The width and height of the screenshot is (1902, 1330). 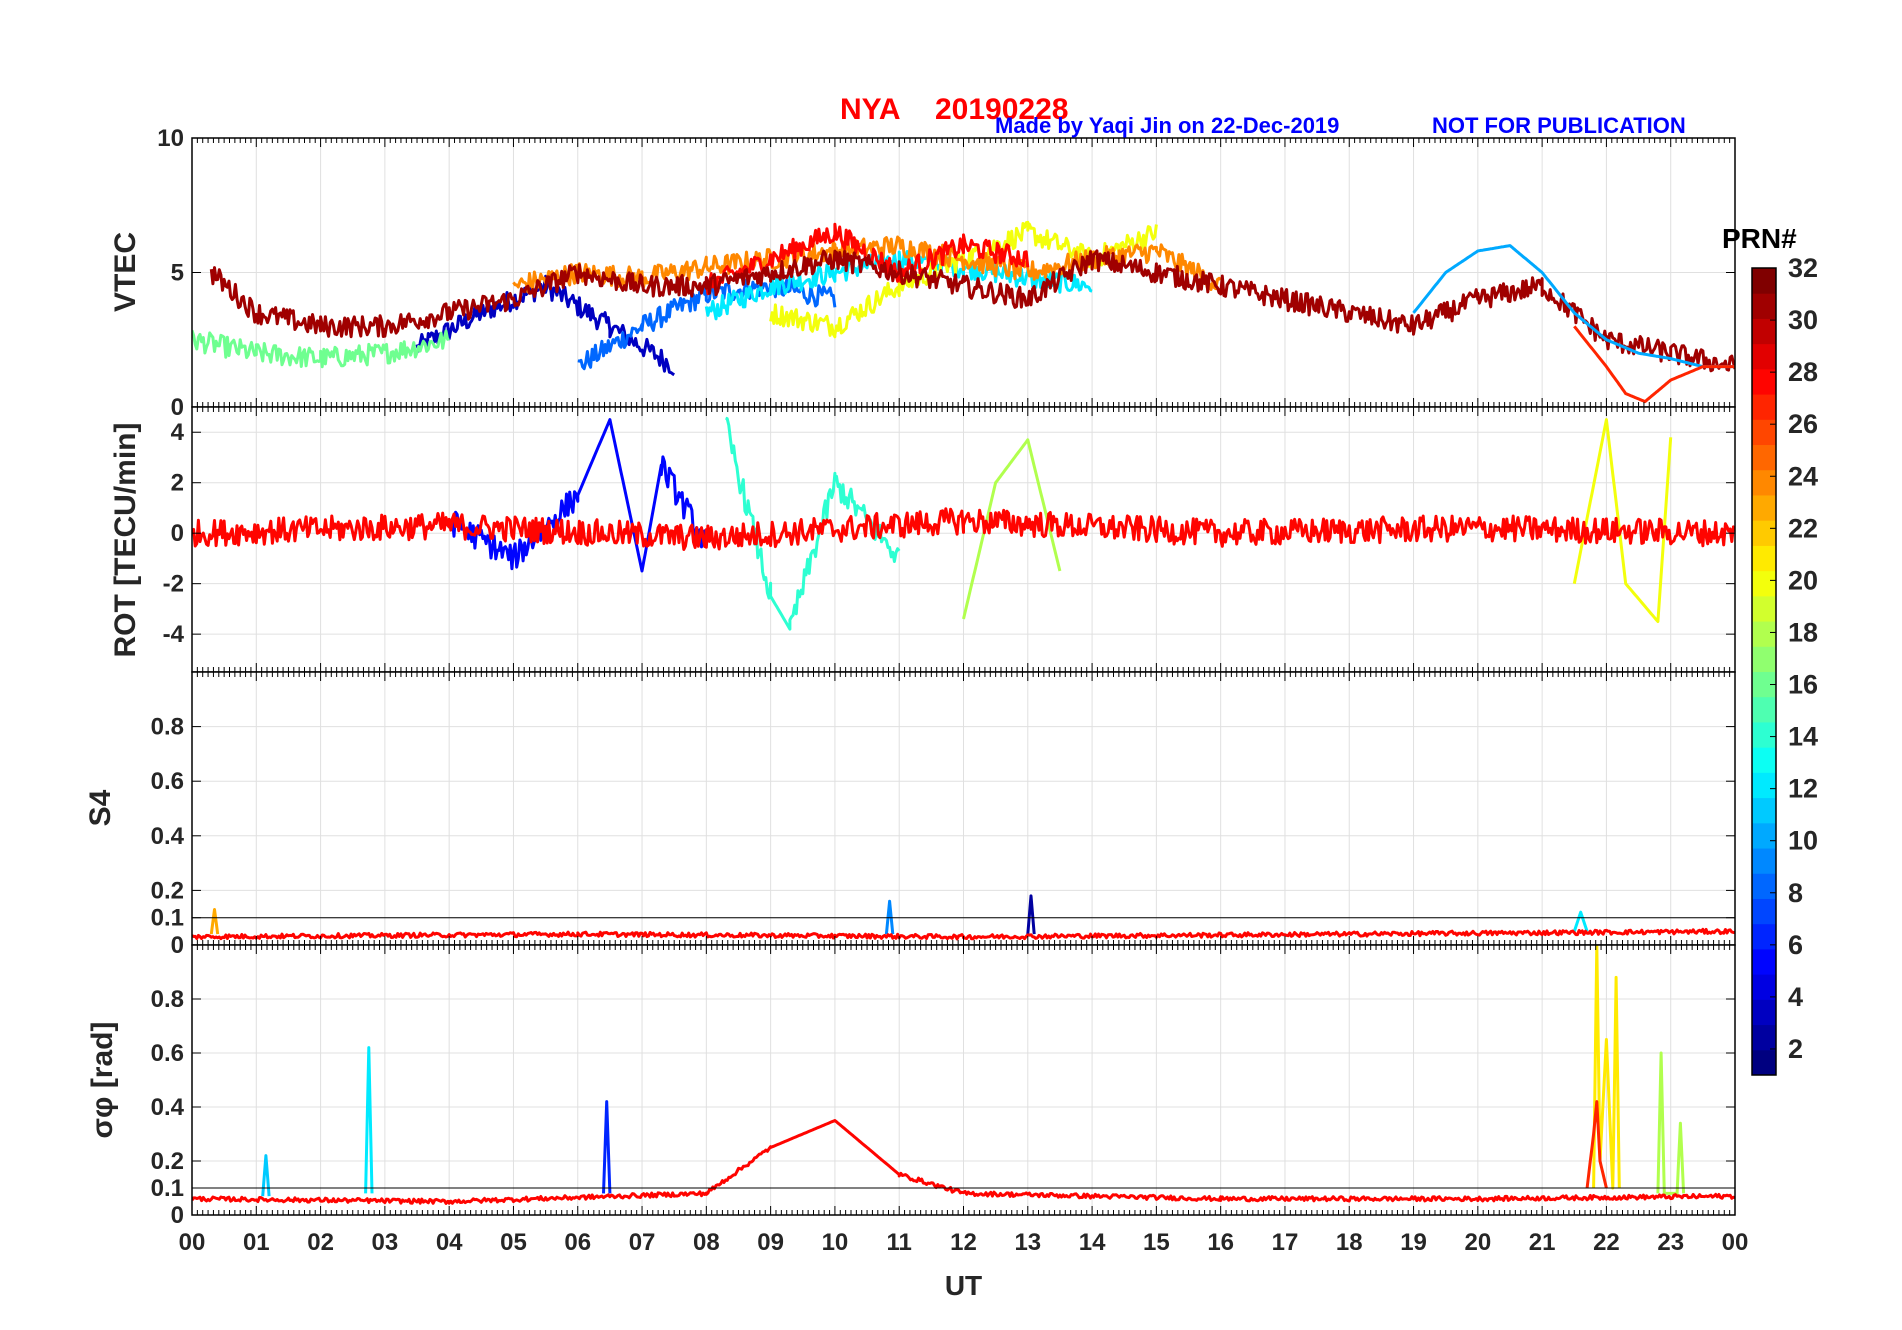 I want to click on y-axis-label: S4, so click(x=100, y=807).